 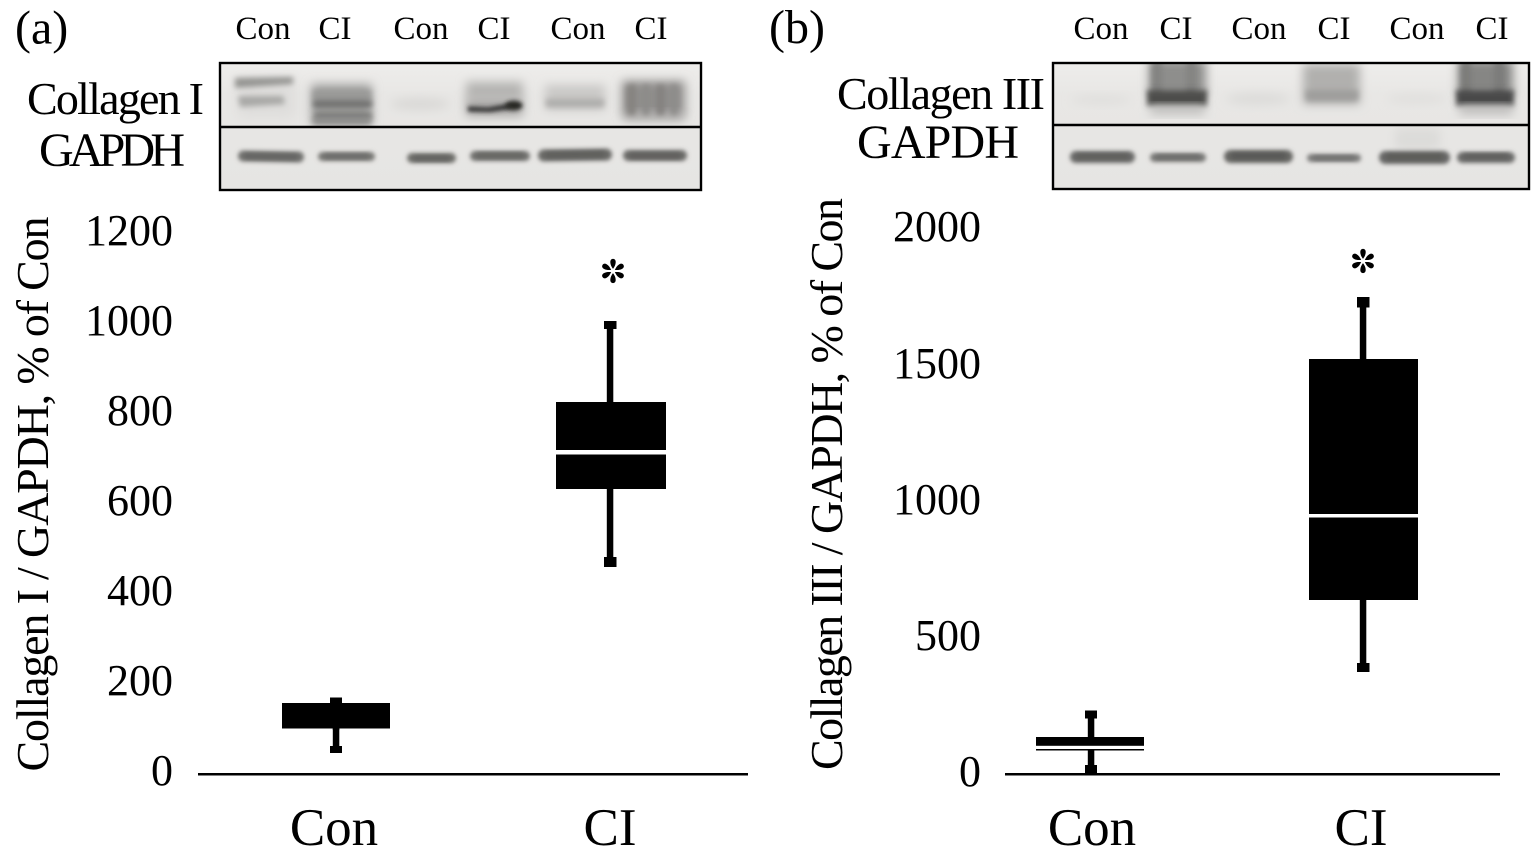 What do you see at coordinates (140, 410) in the screenshot?
I see `svg-text: 800` at bounding box center [140, 410].